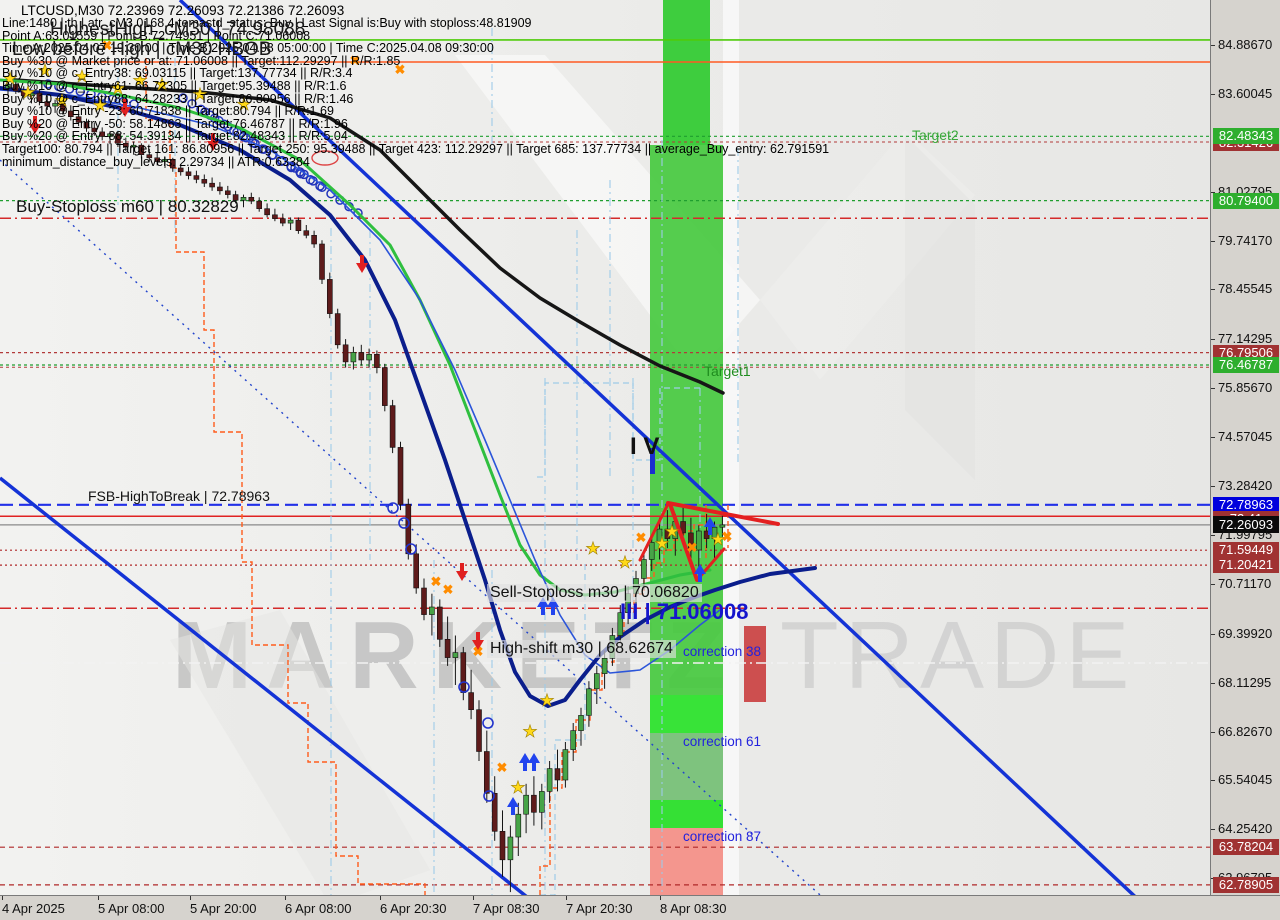  Describe the element at coordinates (1245, 240) in the screenshot. I see `price-label: 79.74170` at that location.